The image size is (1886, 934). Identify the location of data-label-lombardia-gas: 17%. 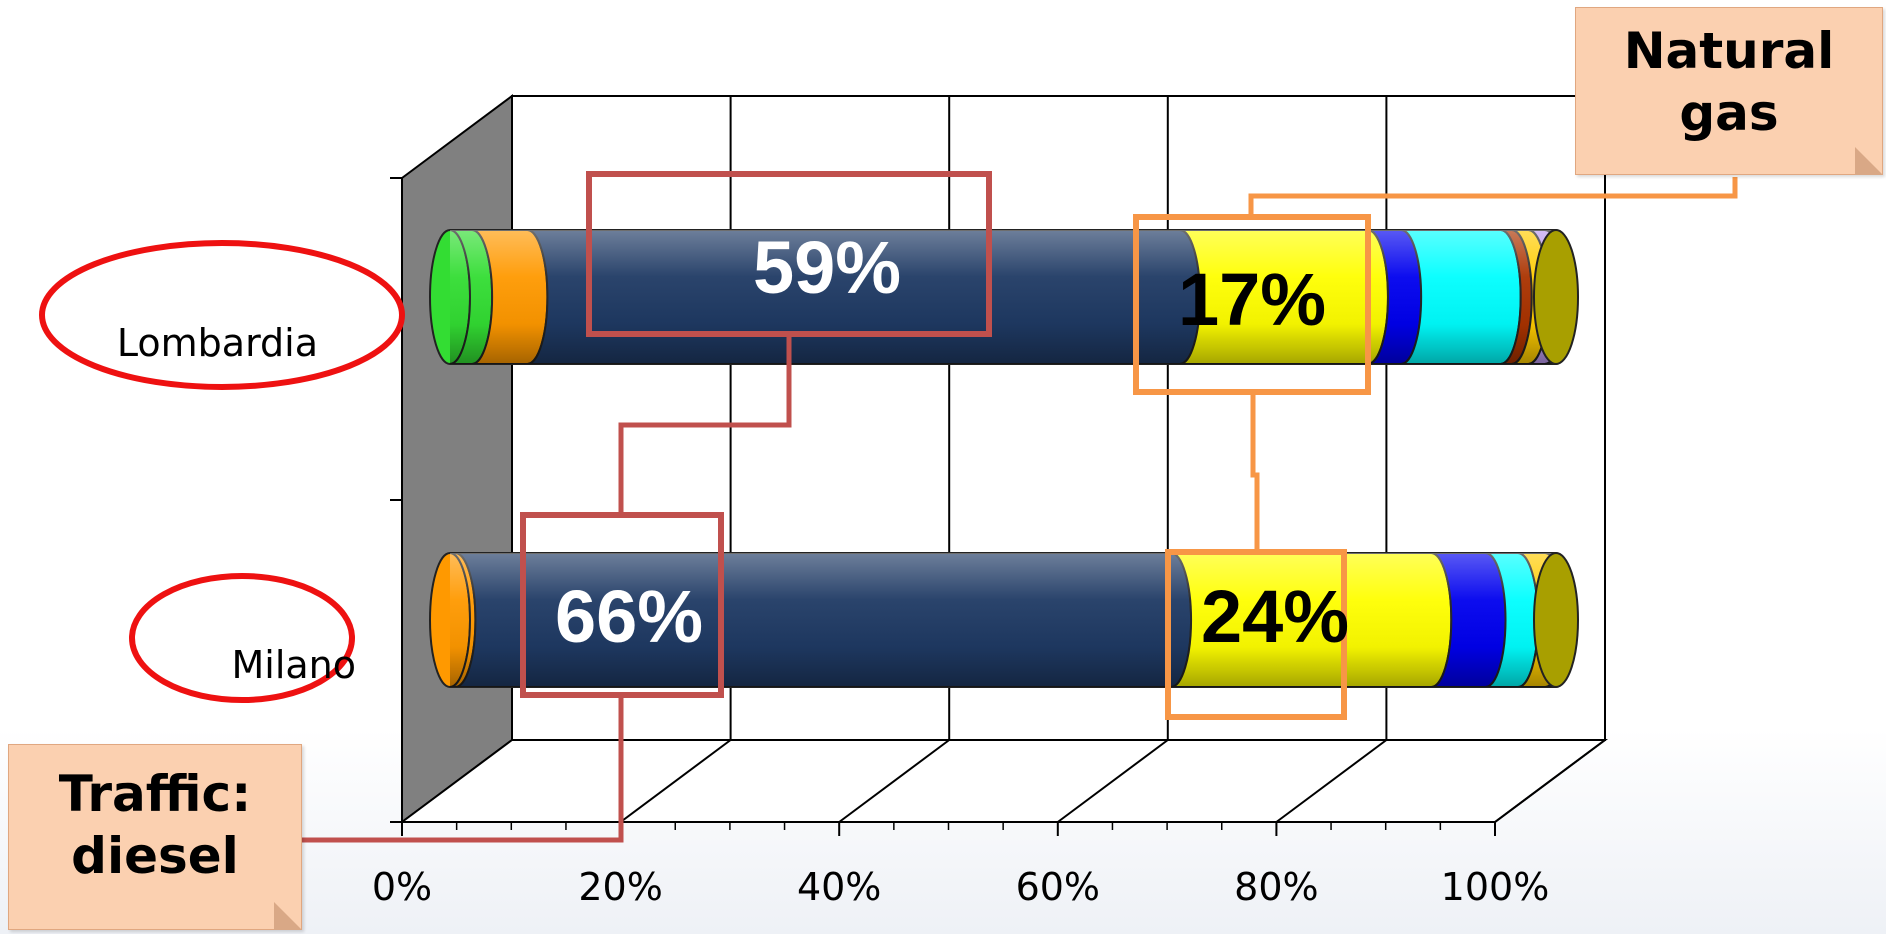
(1252, 299).